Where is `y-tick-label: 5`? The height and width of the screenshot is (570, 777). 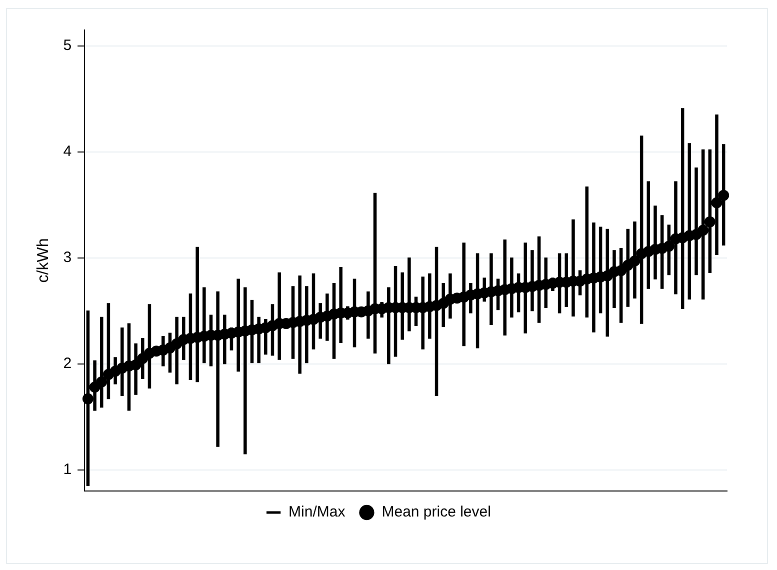
y-tick-label: 5 is located at coordinates (67, 45).